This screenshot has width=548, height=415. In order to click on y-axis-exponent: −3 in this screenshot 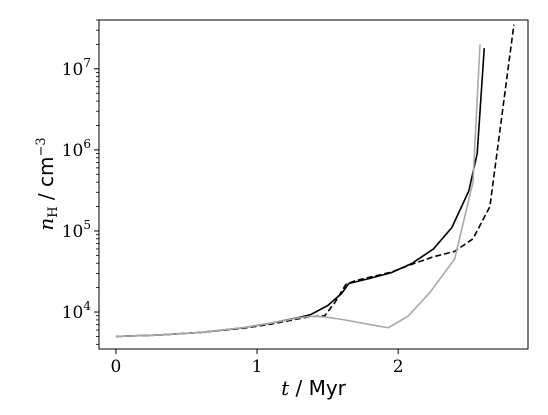, I will do `click(41, 146)`.